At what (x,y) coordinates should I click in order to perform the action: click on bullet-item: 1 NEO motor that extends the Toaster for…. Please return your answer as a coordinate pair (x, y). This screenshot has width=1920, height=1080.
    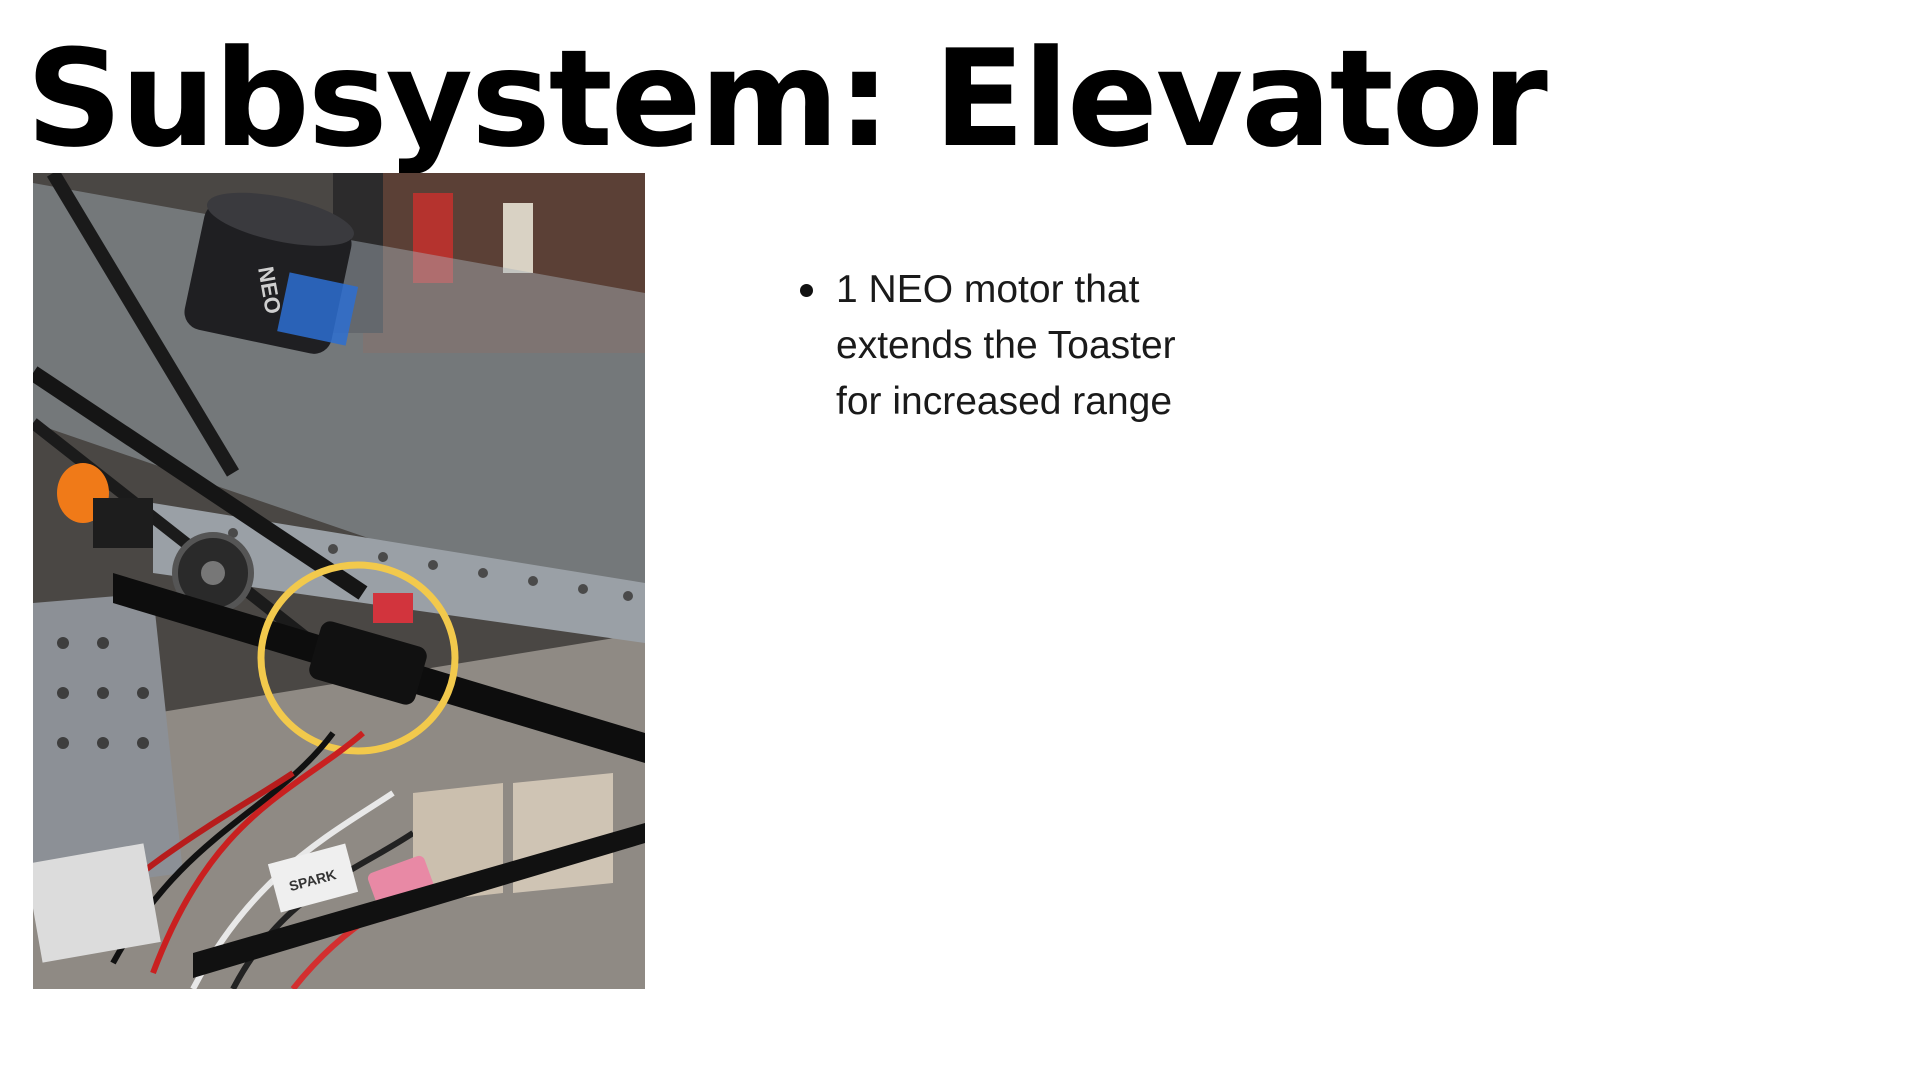
    Looking at the image, I should click on (1006, 346).